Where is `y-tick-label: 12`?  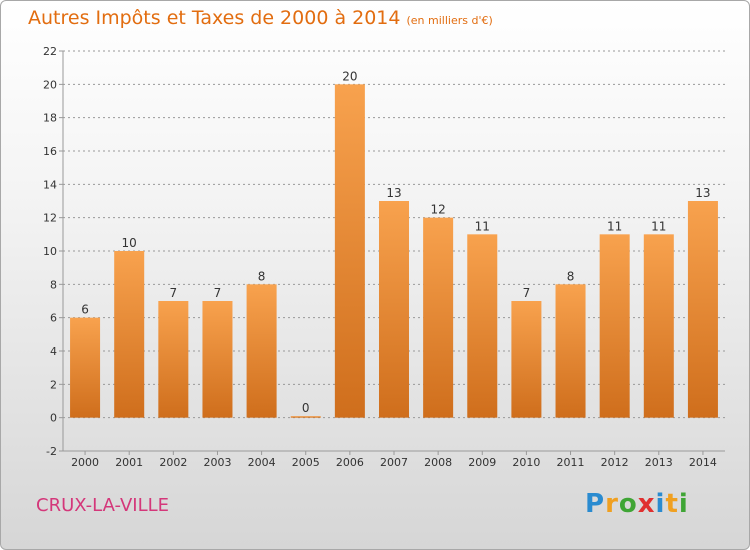 y-tick-label: 12 is located at coordinates (50, 218).